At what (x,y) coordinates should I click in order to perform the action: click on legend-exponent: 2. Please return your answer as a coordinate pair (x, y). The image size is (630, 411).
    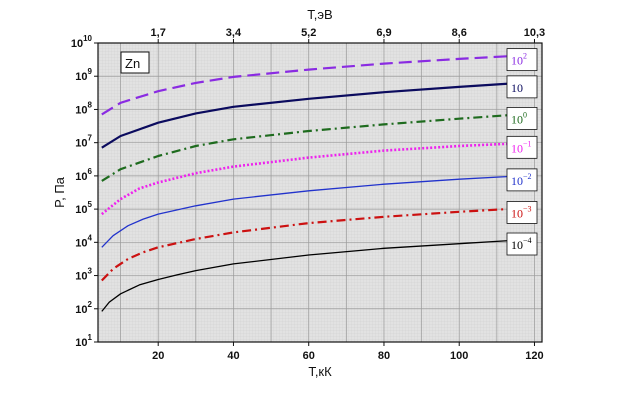
    Looking at the image, I should click on (525, 56).